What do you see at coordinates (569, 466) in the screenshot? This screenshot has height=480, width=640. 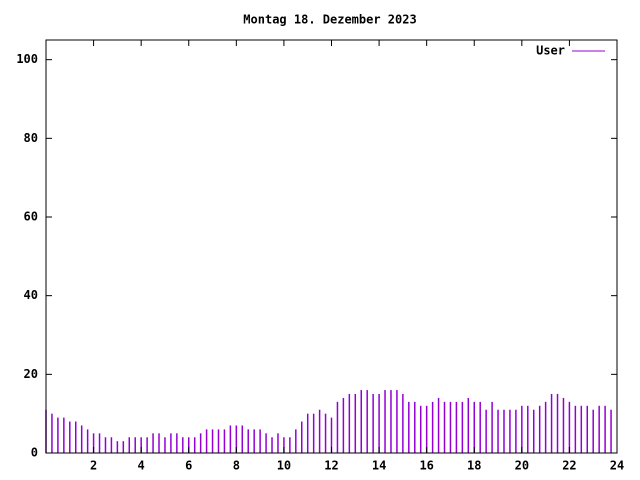 I see `x-tick-label: 22` at bounding box center [569, 466].